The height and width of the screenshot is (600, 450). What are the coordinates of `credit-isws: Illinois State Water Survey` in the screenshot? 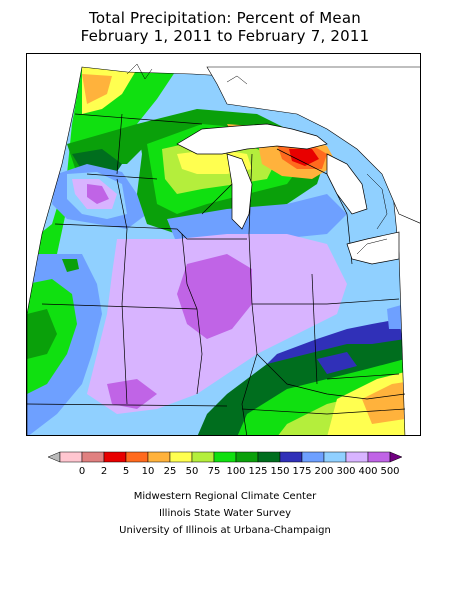 It's located at (225, 513).